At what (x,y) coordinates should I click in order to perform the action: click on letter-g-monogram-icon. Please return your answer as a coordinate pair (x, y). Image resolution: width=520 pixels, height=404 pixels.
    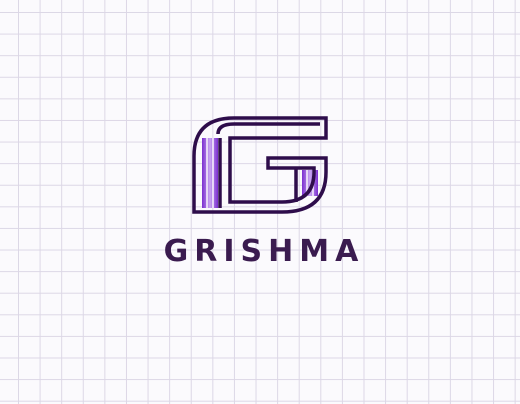
    Looking at the image, I should click on (260, 165).